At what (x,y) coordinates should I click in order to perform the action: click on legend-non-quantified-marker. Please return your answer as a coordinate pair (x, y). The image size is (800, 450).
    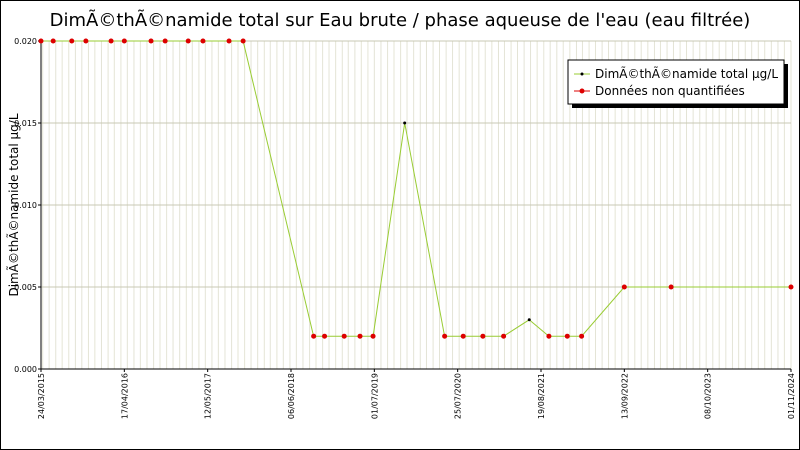
    Looking at the image, I should click on (582, 91).